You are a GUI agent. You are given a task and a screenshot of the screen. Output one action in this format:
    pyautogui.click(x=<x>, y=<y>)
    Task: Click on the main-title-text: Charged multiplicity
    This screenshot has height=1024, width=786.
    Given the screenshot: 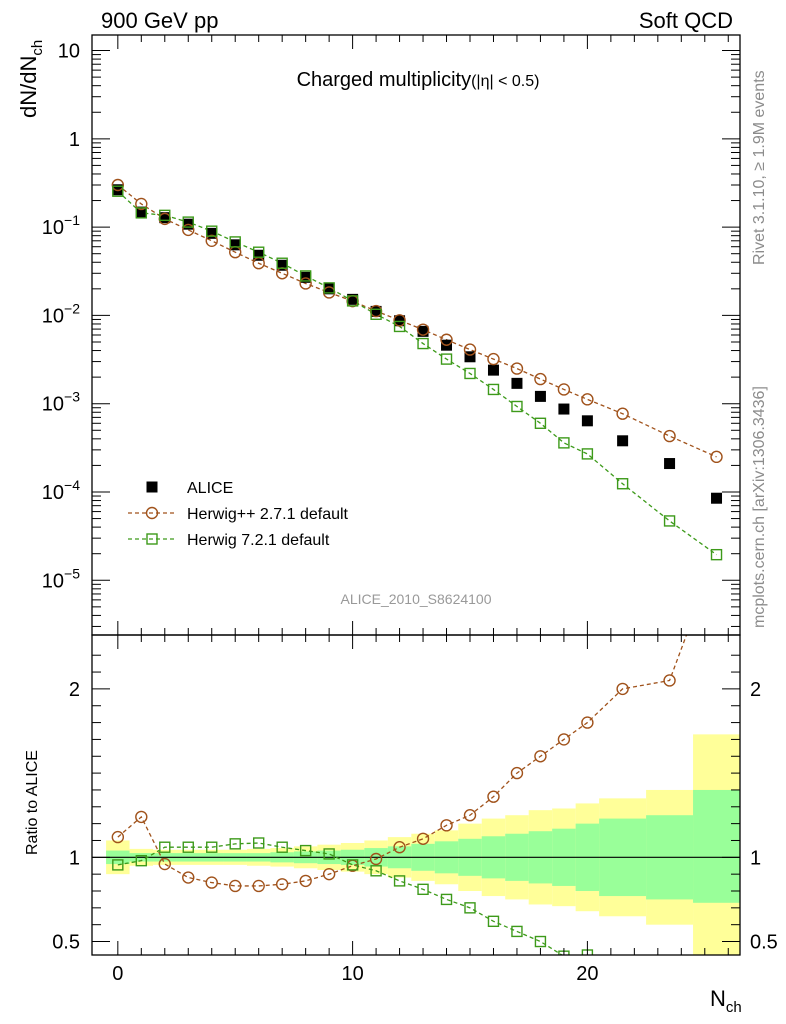 What is the action you would take?
    pyautogui.click(x=384, y=80)
    